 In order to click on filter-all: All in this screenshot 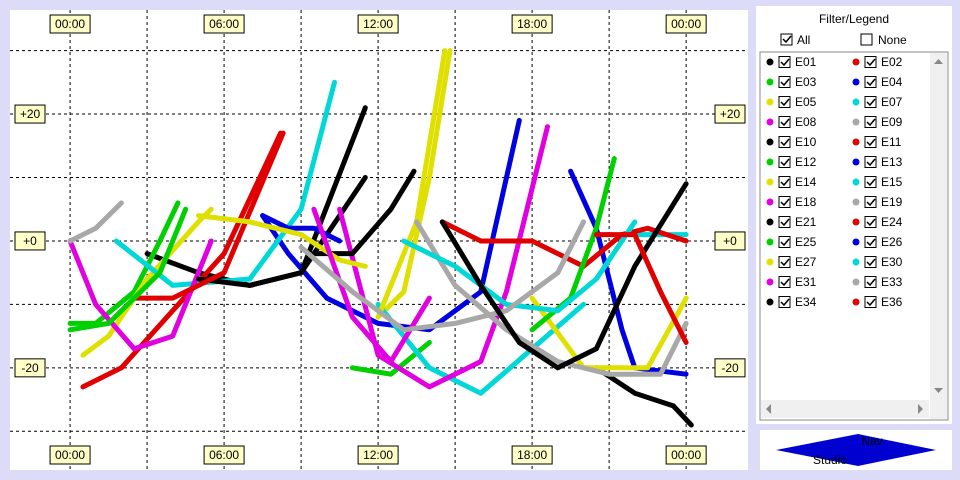, I will do `click(803, 40)`.